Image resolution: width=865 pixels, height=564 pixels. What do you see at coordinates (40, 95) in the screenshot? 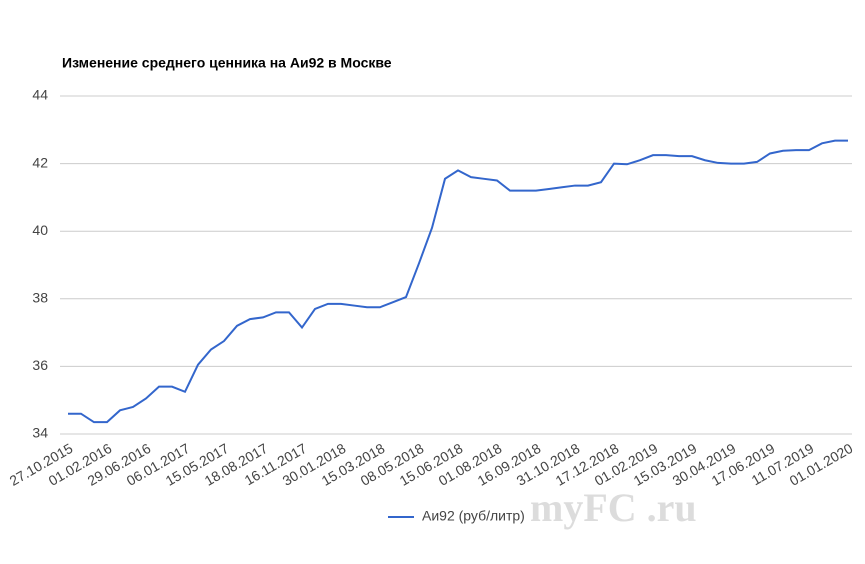
I see `y-tick-label: 44` at bounding box center [40, 95].